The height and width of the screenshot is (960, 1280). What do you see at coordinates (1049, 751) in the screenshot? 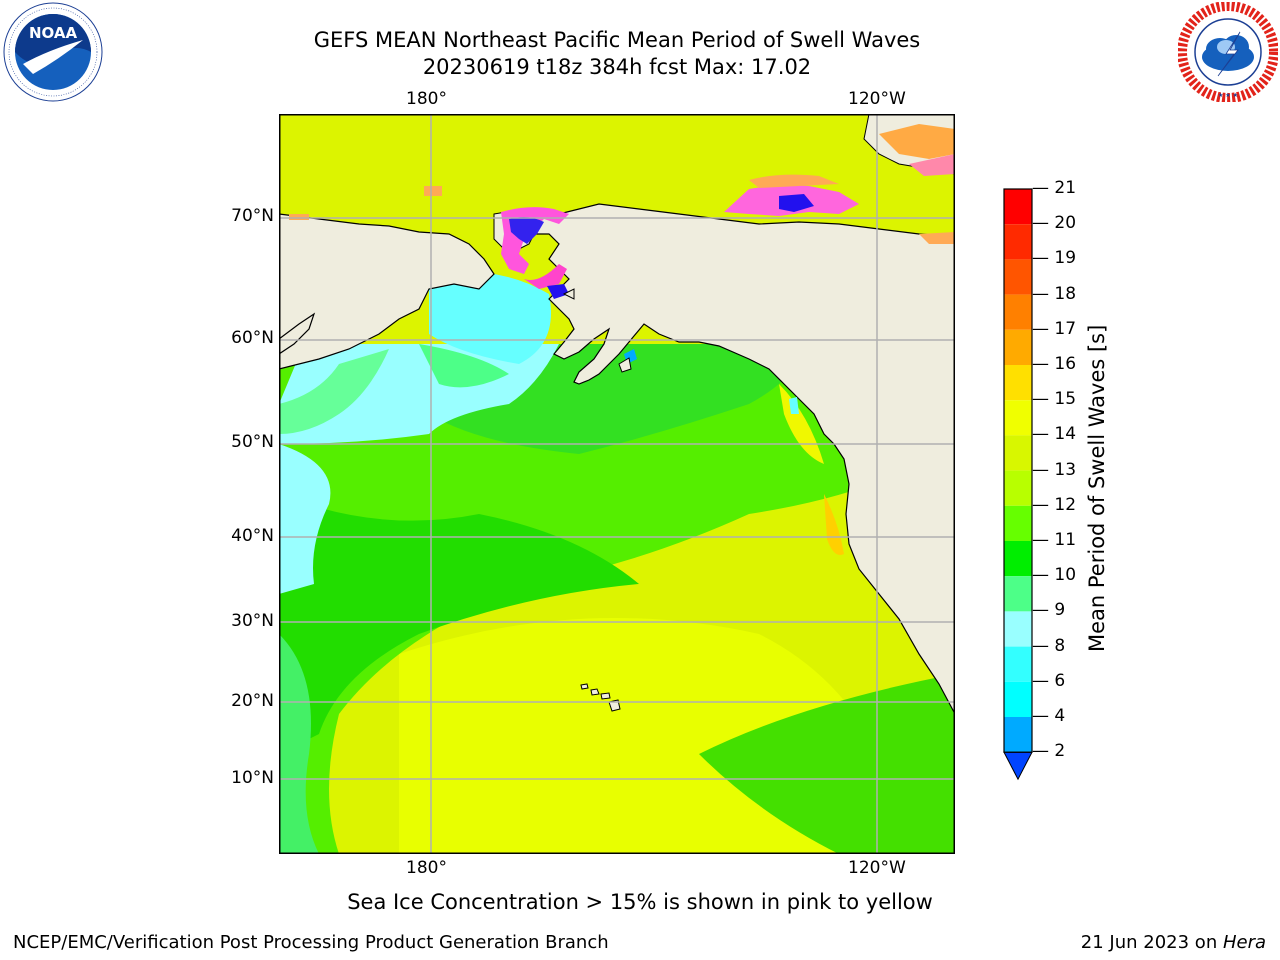
I see `colorbar-tick-label: — 2` at bounding box center [1049, 751].